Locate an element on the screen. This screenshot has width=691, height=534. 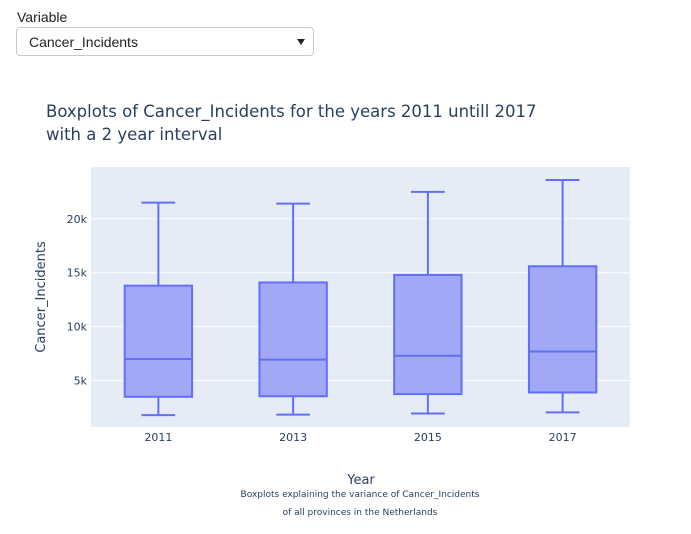
x-axis-title: Year is located at coordinates (360, 480).